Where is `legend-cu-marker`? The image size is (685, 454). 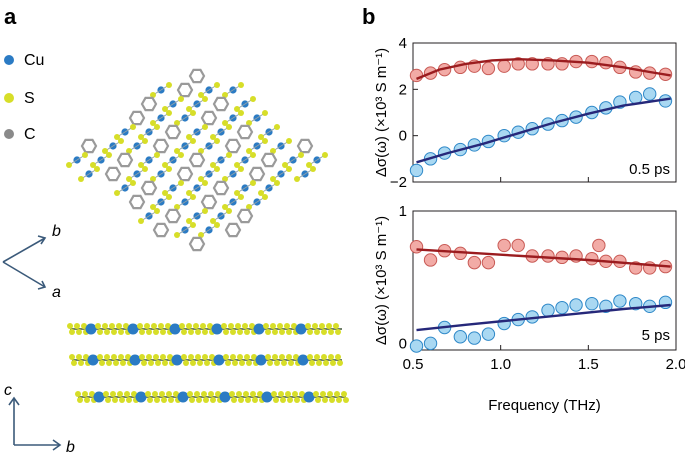
legend-cu-marker is located at coordinates (9, 60).